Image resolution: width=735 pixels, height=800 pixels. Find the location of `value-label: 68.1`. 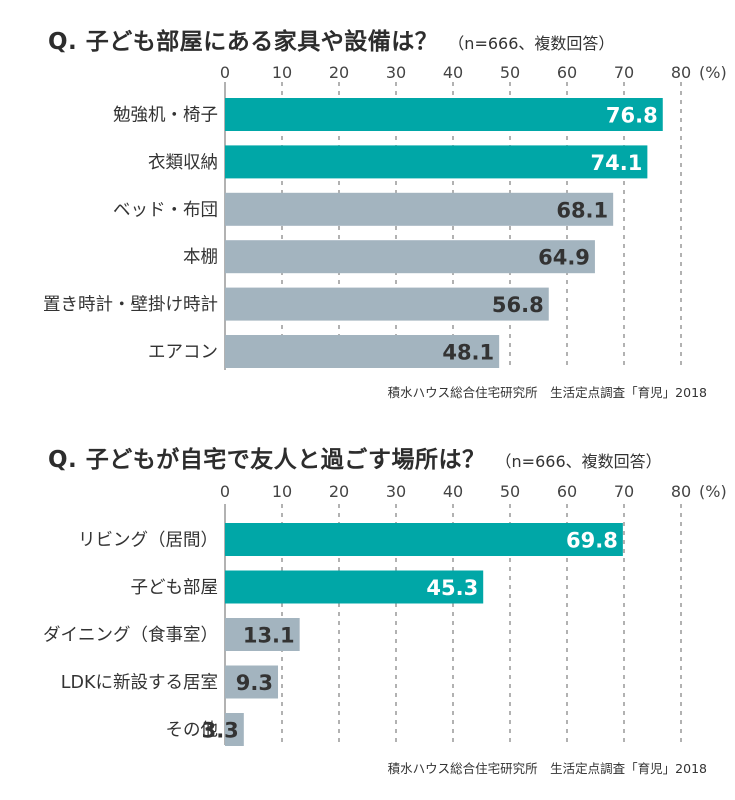

value-label: 68.1 is located at coordinates (582, 210).